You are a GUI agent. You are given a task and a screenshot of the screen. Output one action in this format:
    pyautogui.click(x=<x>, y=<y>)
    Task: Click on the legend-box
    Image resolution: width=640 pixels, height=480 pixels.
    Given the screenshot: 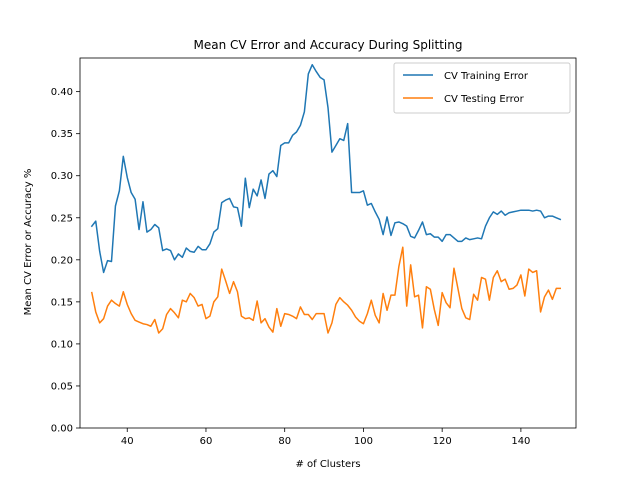 What is the action you would take?
    pyautogui.click(x=482, y=88)
    